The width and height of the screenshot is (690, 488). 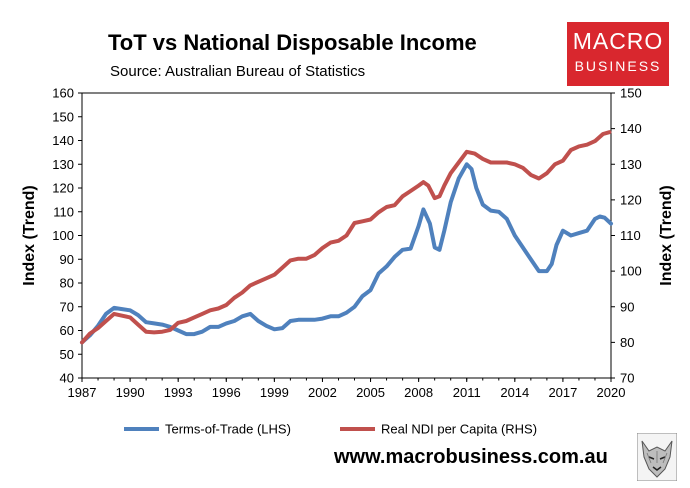 What do you see at coordinates (29, 235) in the screenshot?
I see `y-left-axis-title: Index (Trend)` at bounding box center [29, 235].